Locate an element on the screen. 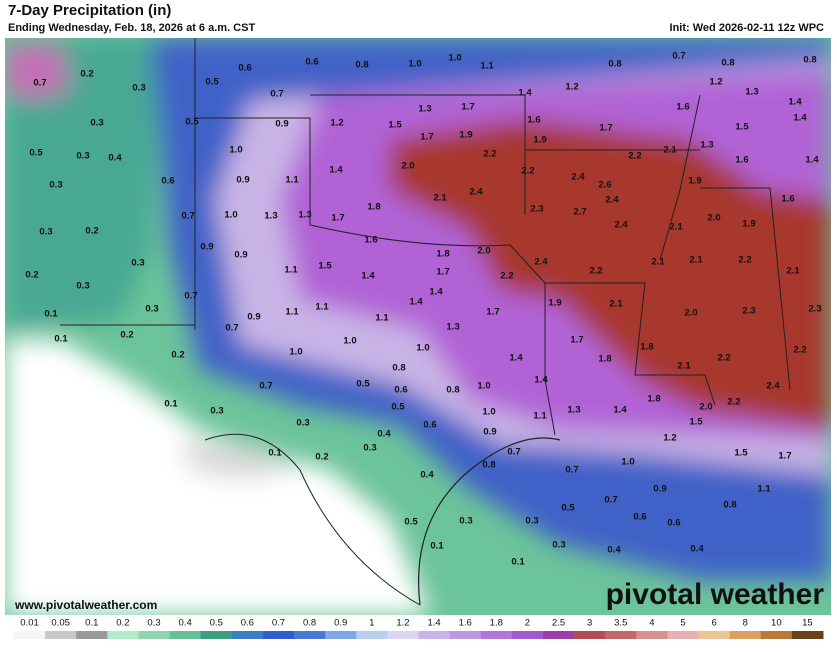  legend-label: 3.5 is located at coordinates (620, 623).